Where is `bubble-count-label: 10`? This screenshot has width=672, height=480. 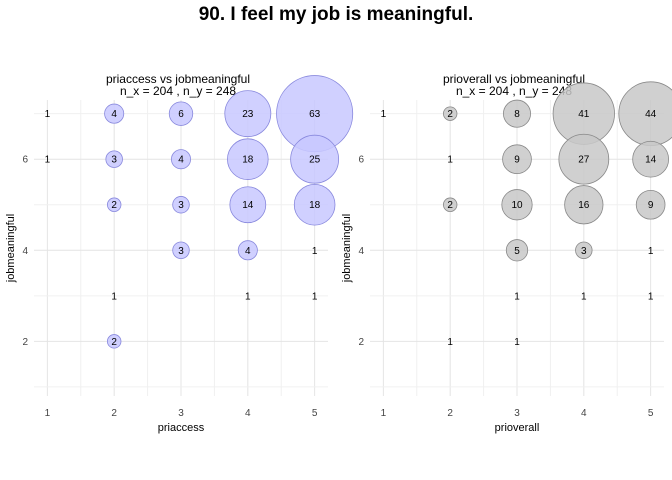 bubble-count-label: 10 is located at coordinates (517, 205).